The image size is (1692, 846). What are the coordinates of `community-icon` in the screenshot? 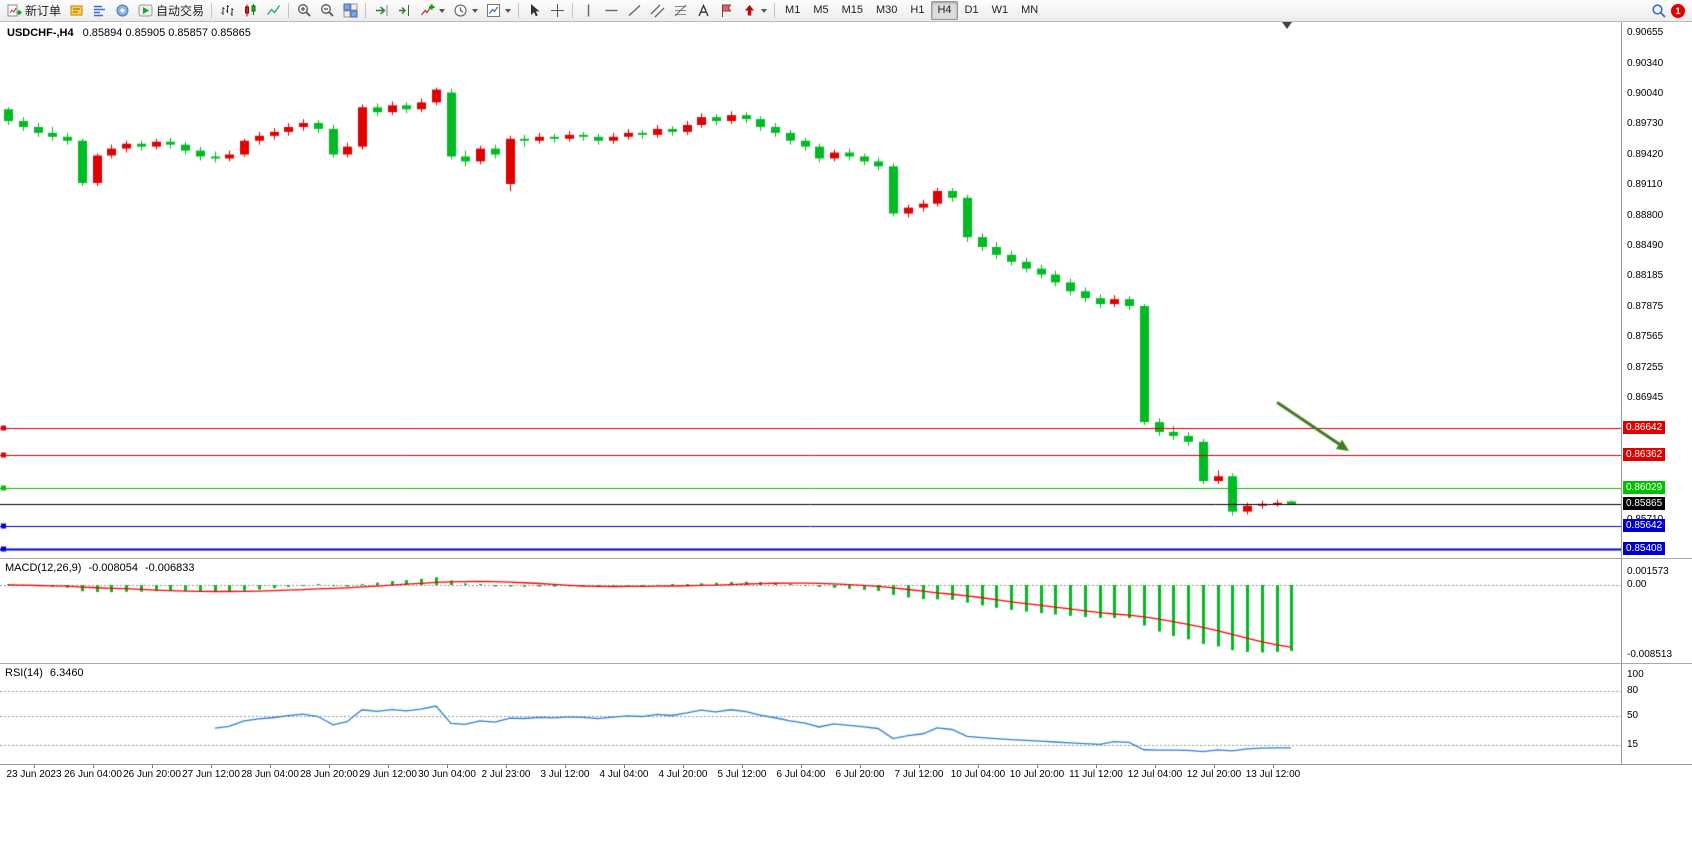 It's located at (122, 11).